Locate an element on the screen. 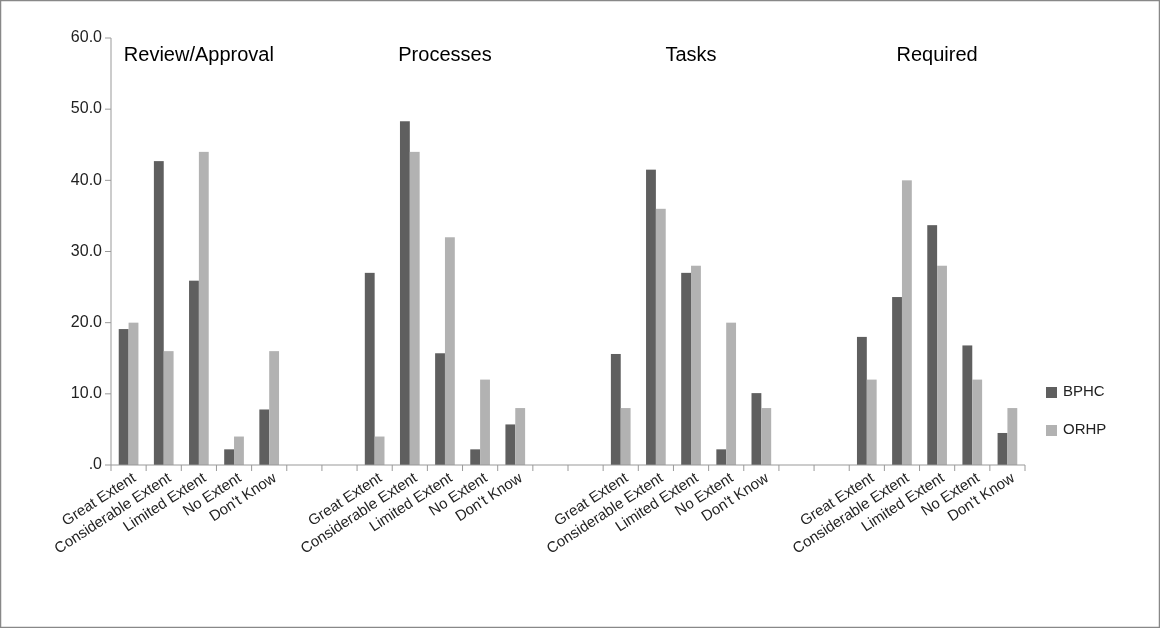 The image size is (1160, 628). y-tick-label: 20.0 is located at coordinates (86, 321).